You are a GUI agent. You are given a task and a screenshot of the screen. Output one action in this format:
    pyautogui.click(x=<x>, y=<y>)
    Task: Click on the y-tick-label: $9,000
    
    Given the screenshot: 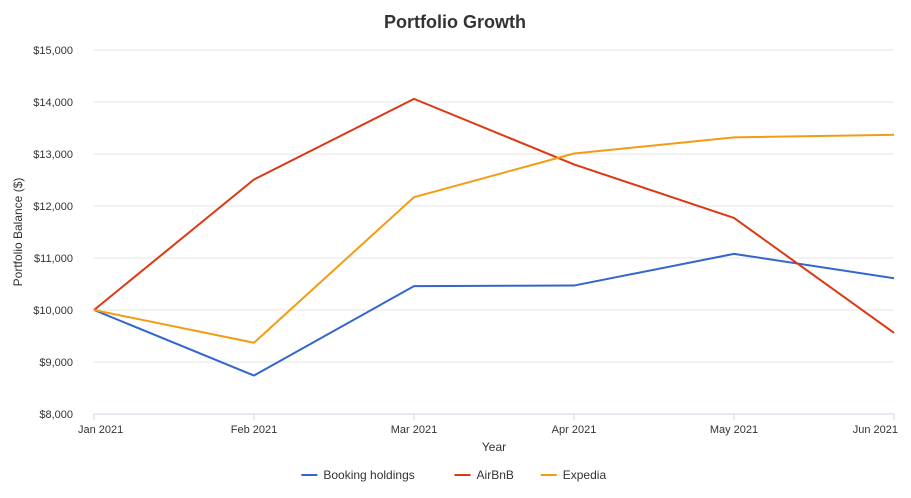 What is the action you would take?
    pyautogui.click(x=56, y=363)
    